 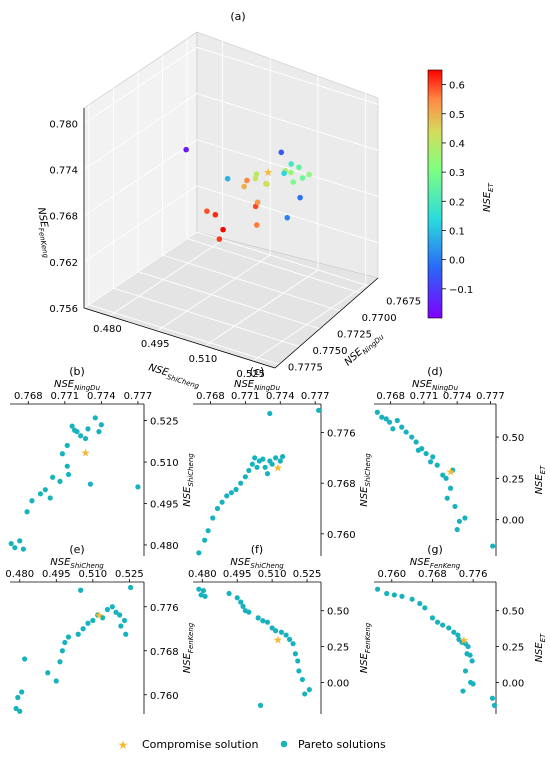 I want to click on panel-title: (f), so click(x=257, y=549).